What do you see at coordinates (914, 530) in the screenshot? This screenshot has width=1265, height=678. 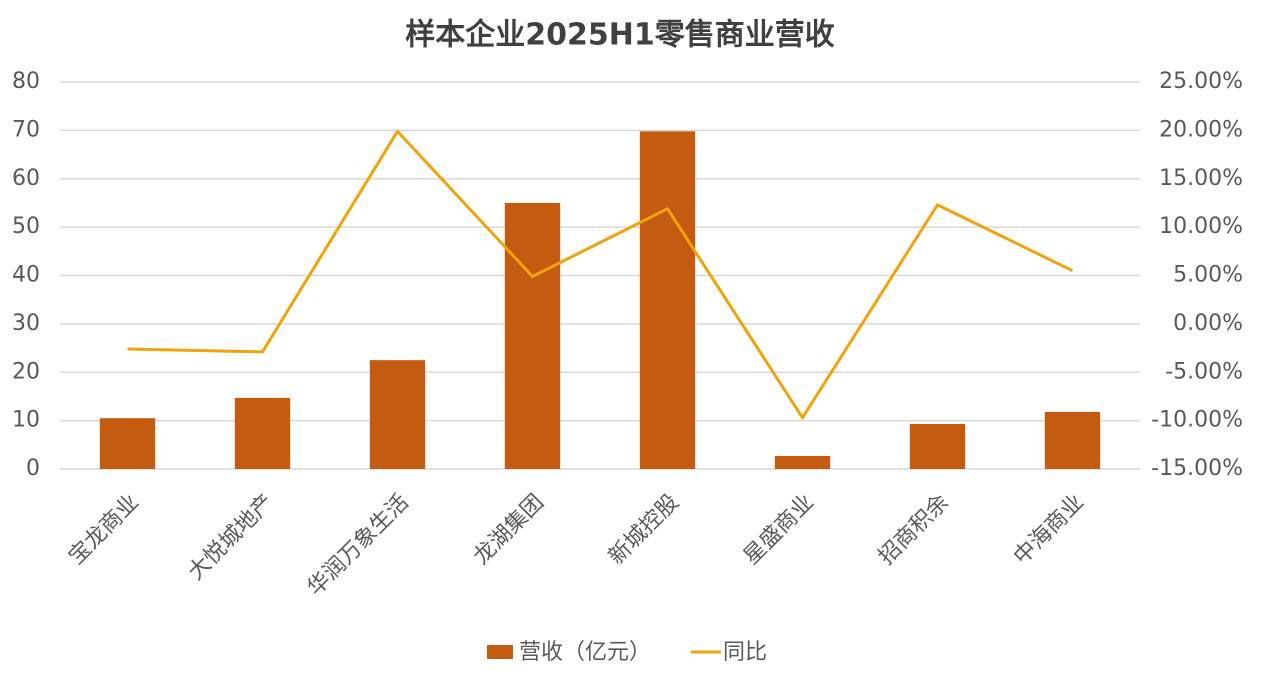 I see `x-tick-label: 招商积余` at bounding box center [914, 530].